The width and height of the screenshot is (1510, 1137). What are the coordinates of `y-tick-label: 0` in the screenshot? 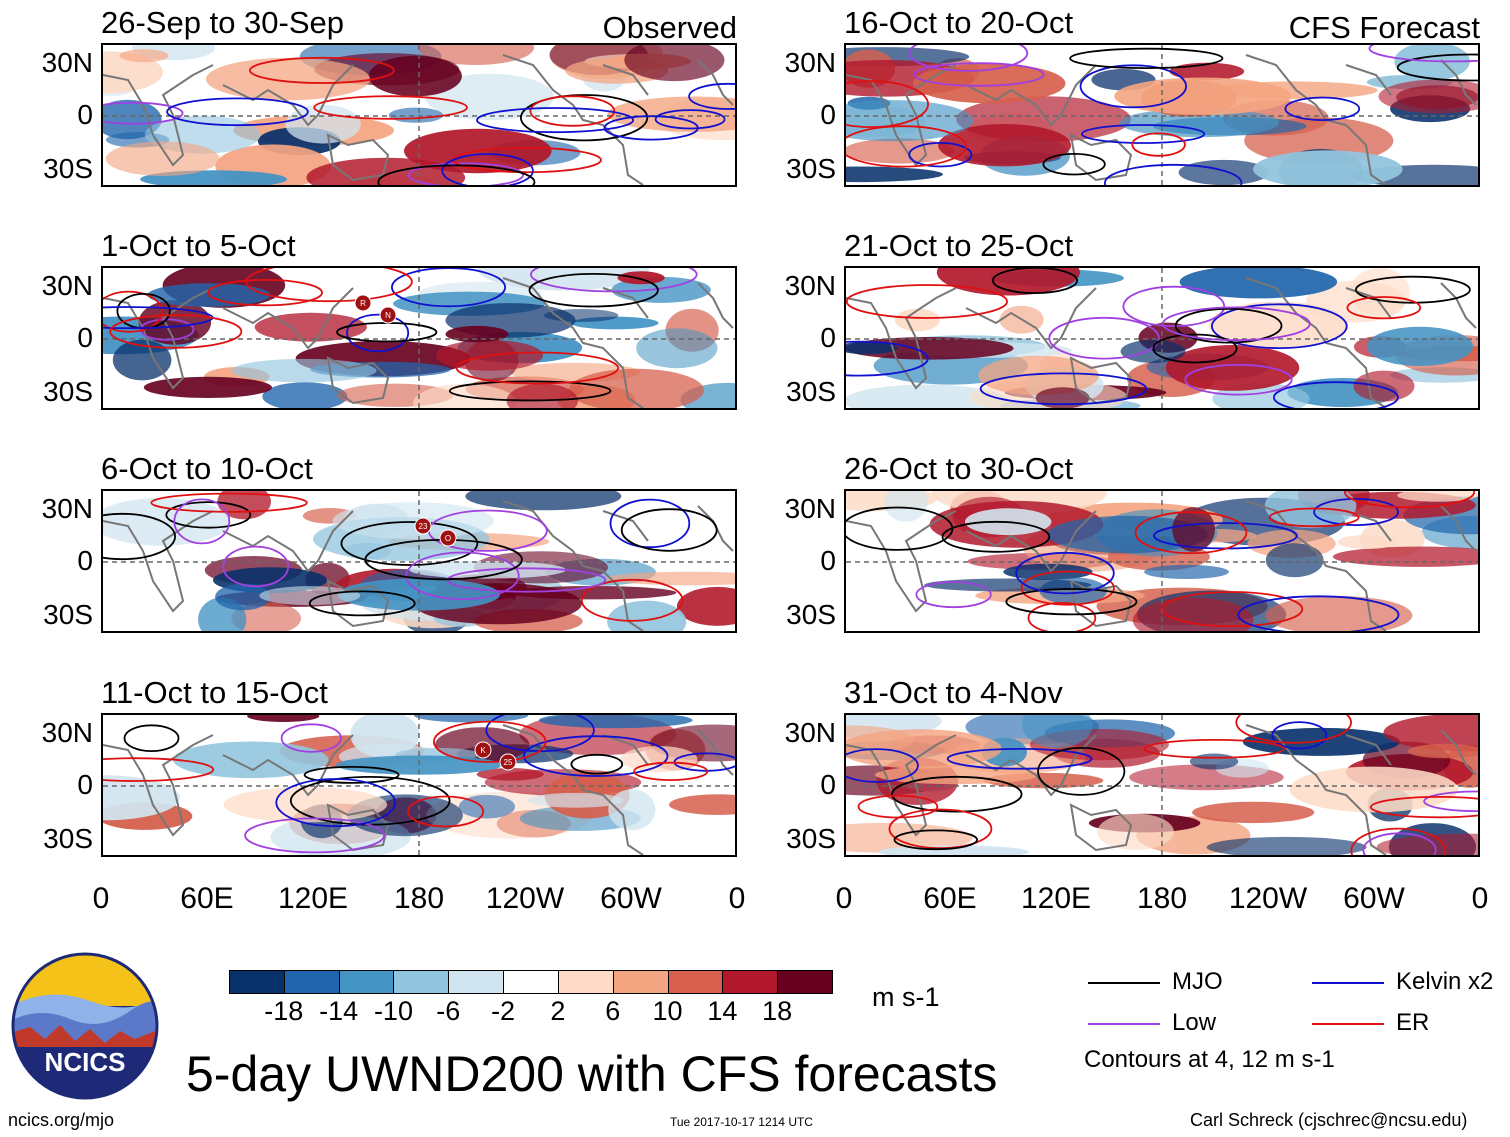 It's located at (828, 114).